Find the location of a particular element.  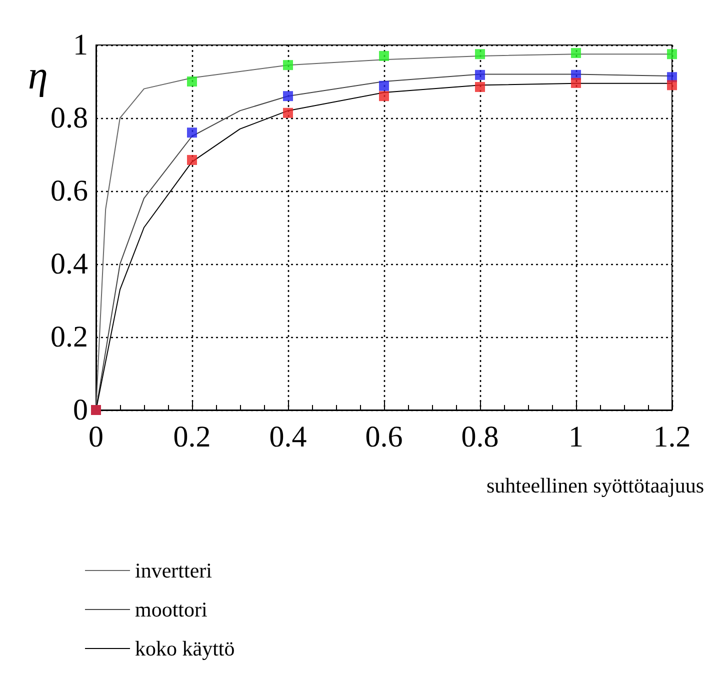

legend-label: moottori is located at coordinates (171, 610).